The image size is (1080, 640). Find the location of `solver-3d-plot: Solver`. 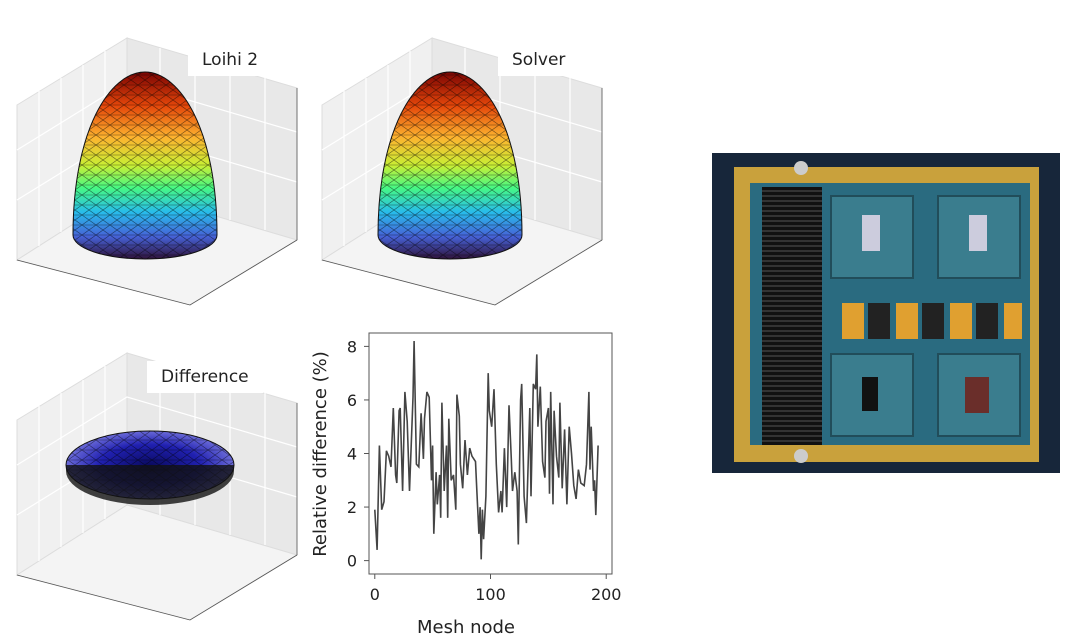

solver-3d-plot: Solver is located at coordinates (460, 160).